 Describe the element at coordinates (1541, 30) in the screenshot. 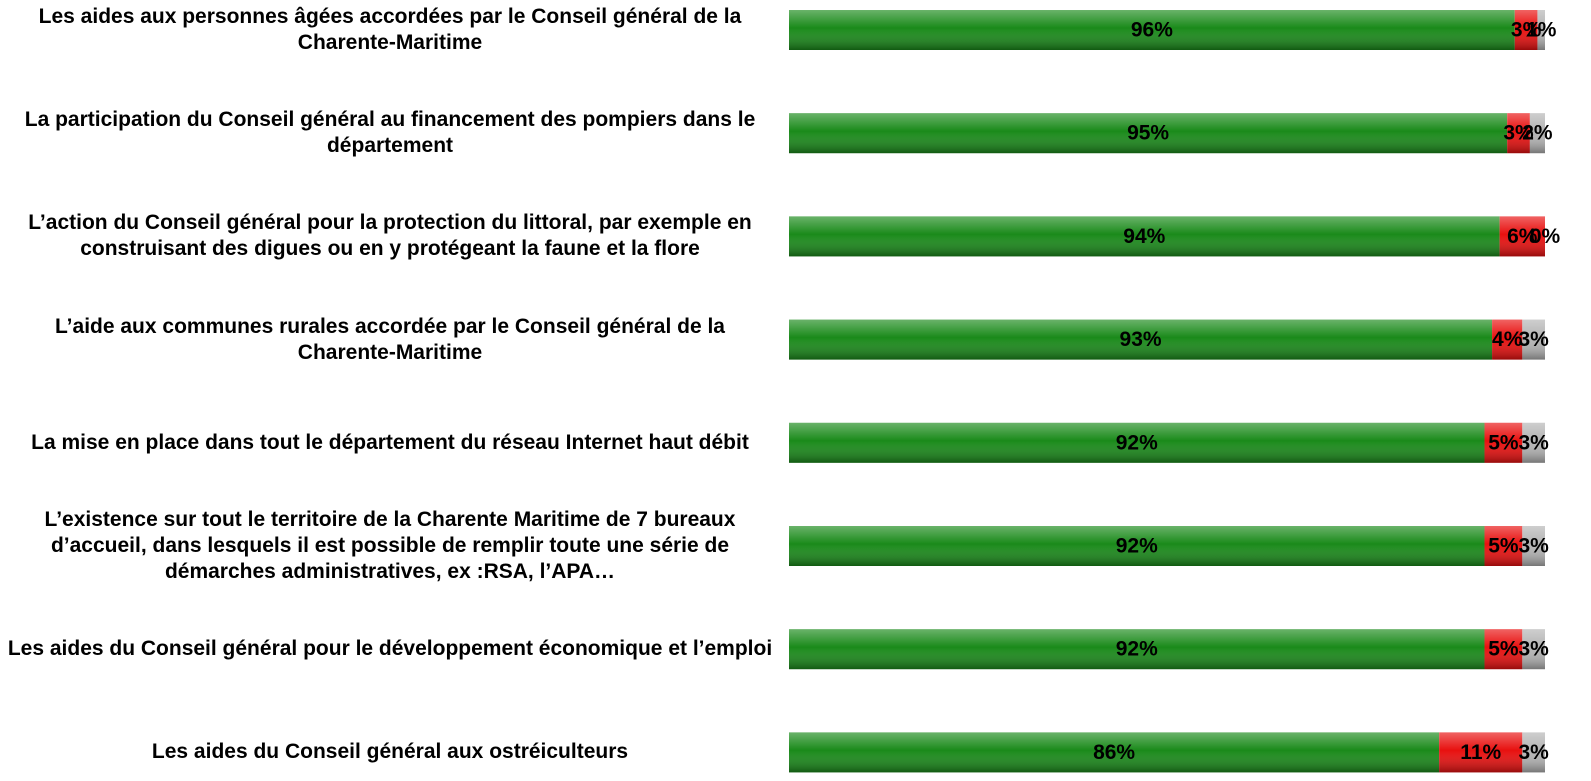

I see `value-label: 1%` at that location.